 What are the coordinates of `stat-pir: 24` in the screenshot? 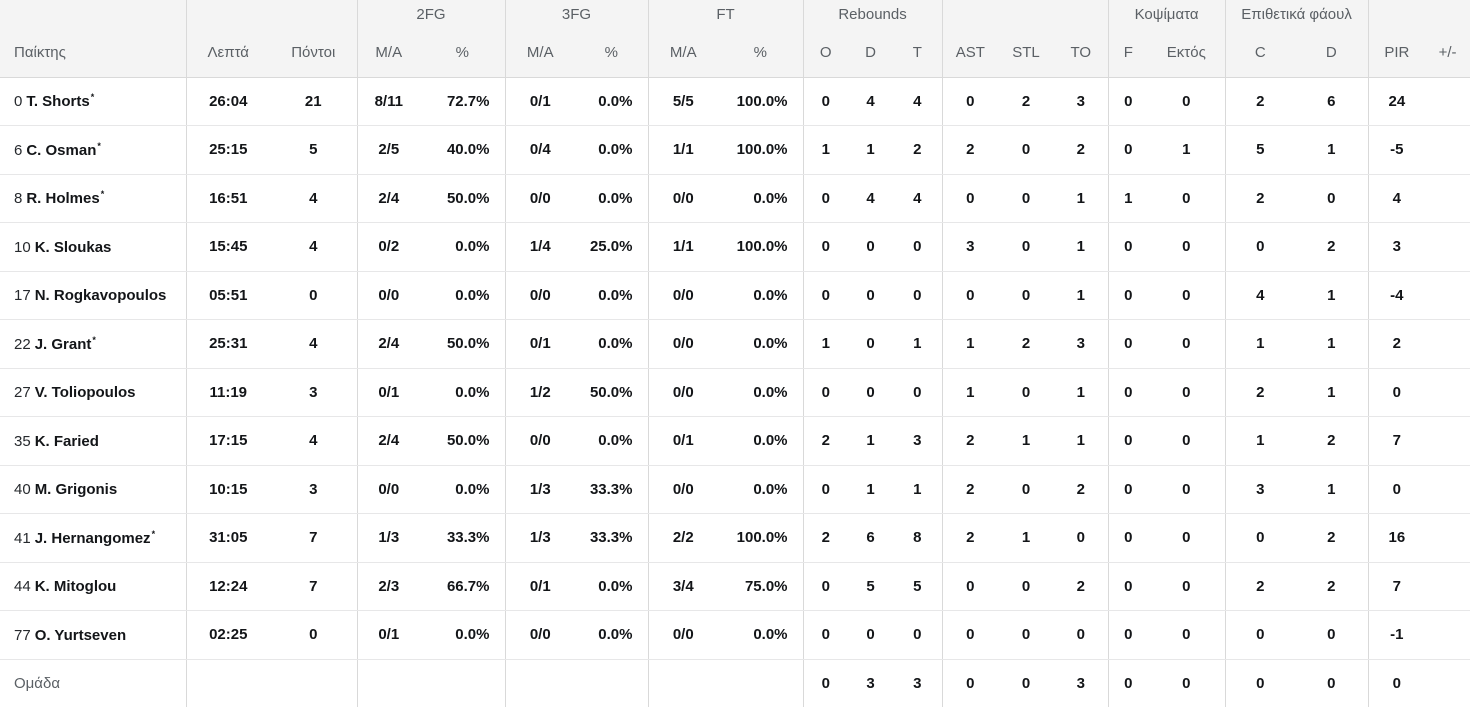 It's located at (1397, 101).